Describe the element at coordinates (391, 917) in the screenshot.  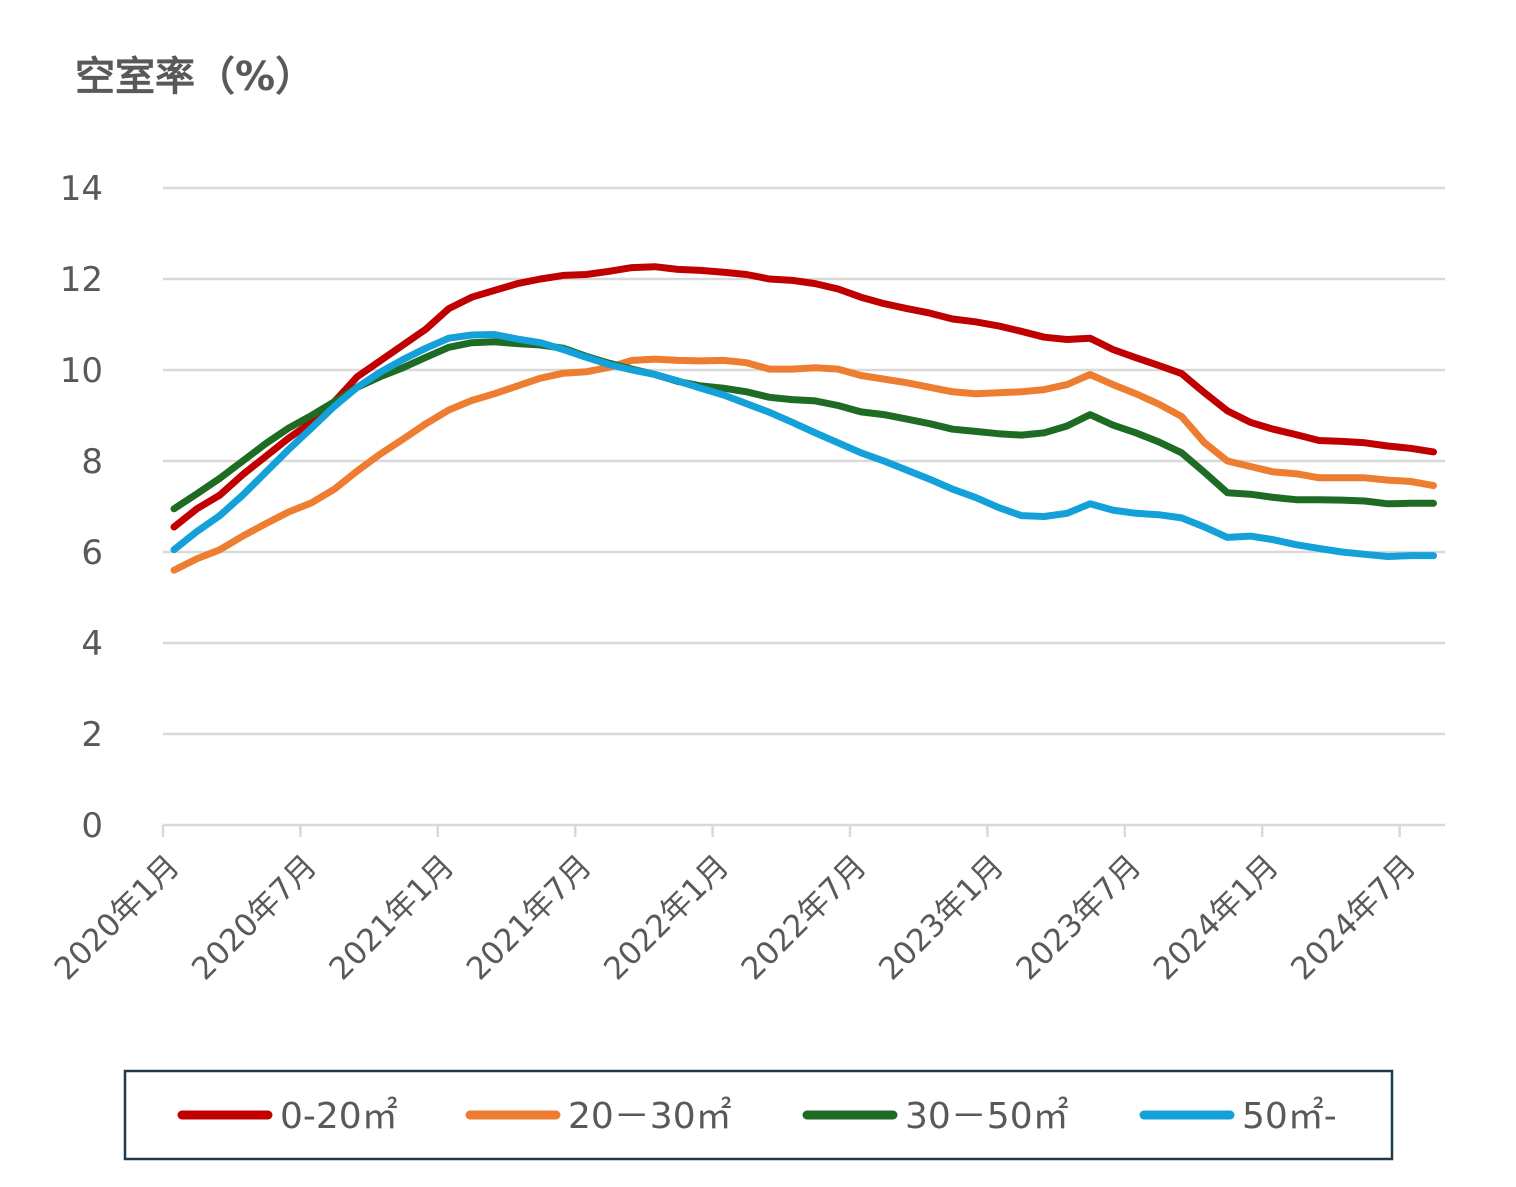
I see `x-tick-label: 2021年1月` at that location.